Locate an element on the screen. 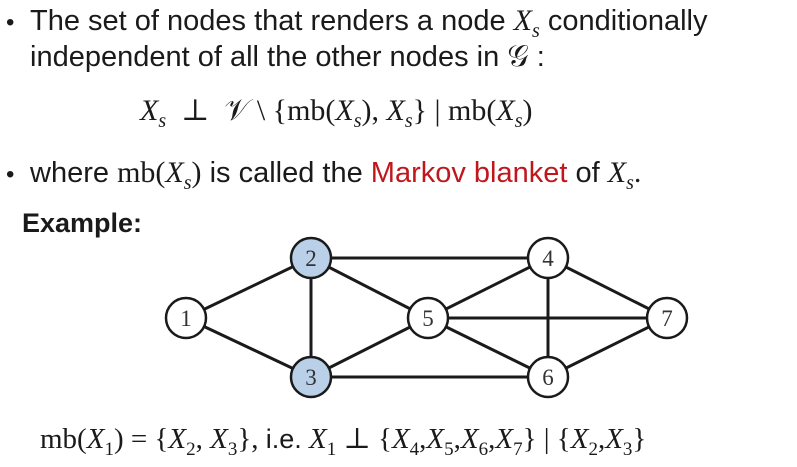 This screenshot has width=797, height=467. example-label: Example: is located at coordinates (82, 223).